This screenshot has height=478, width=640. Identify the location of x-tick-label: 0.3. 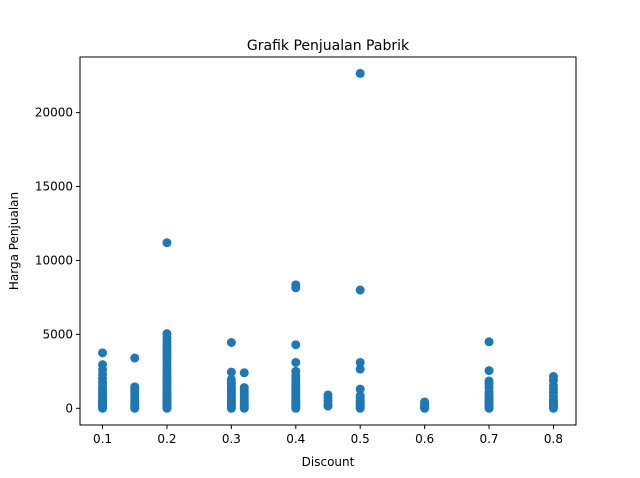
(231, 439).